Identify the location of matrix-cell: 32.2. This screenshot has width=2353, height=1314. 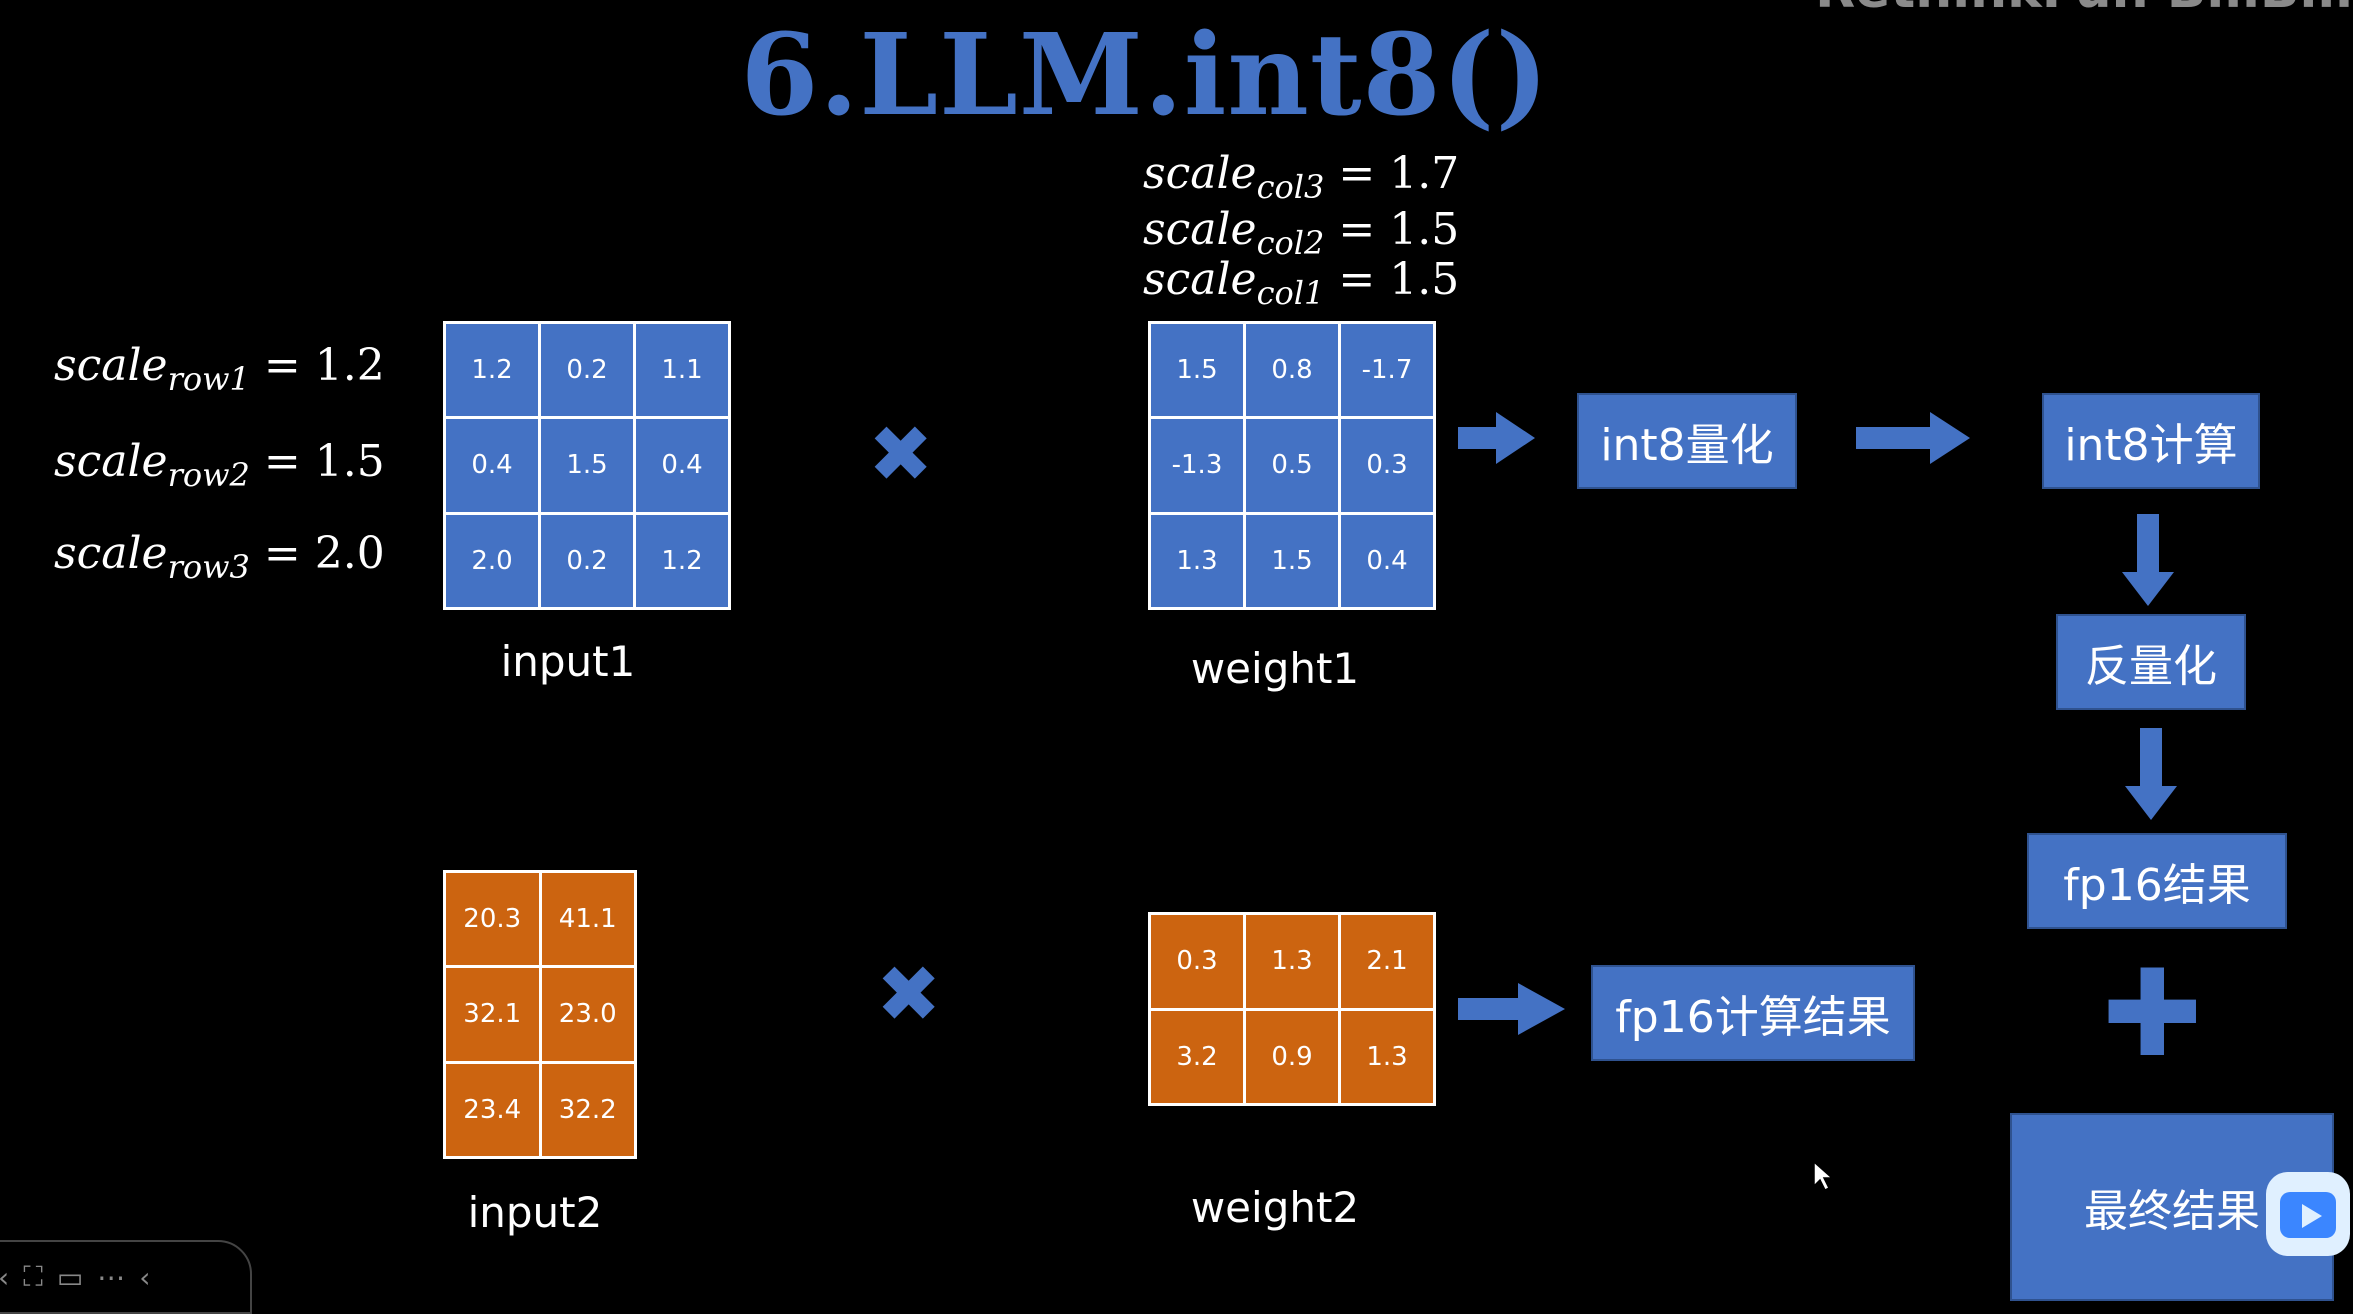
(587, 1109).